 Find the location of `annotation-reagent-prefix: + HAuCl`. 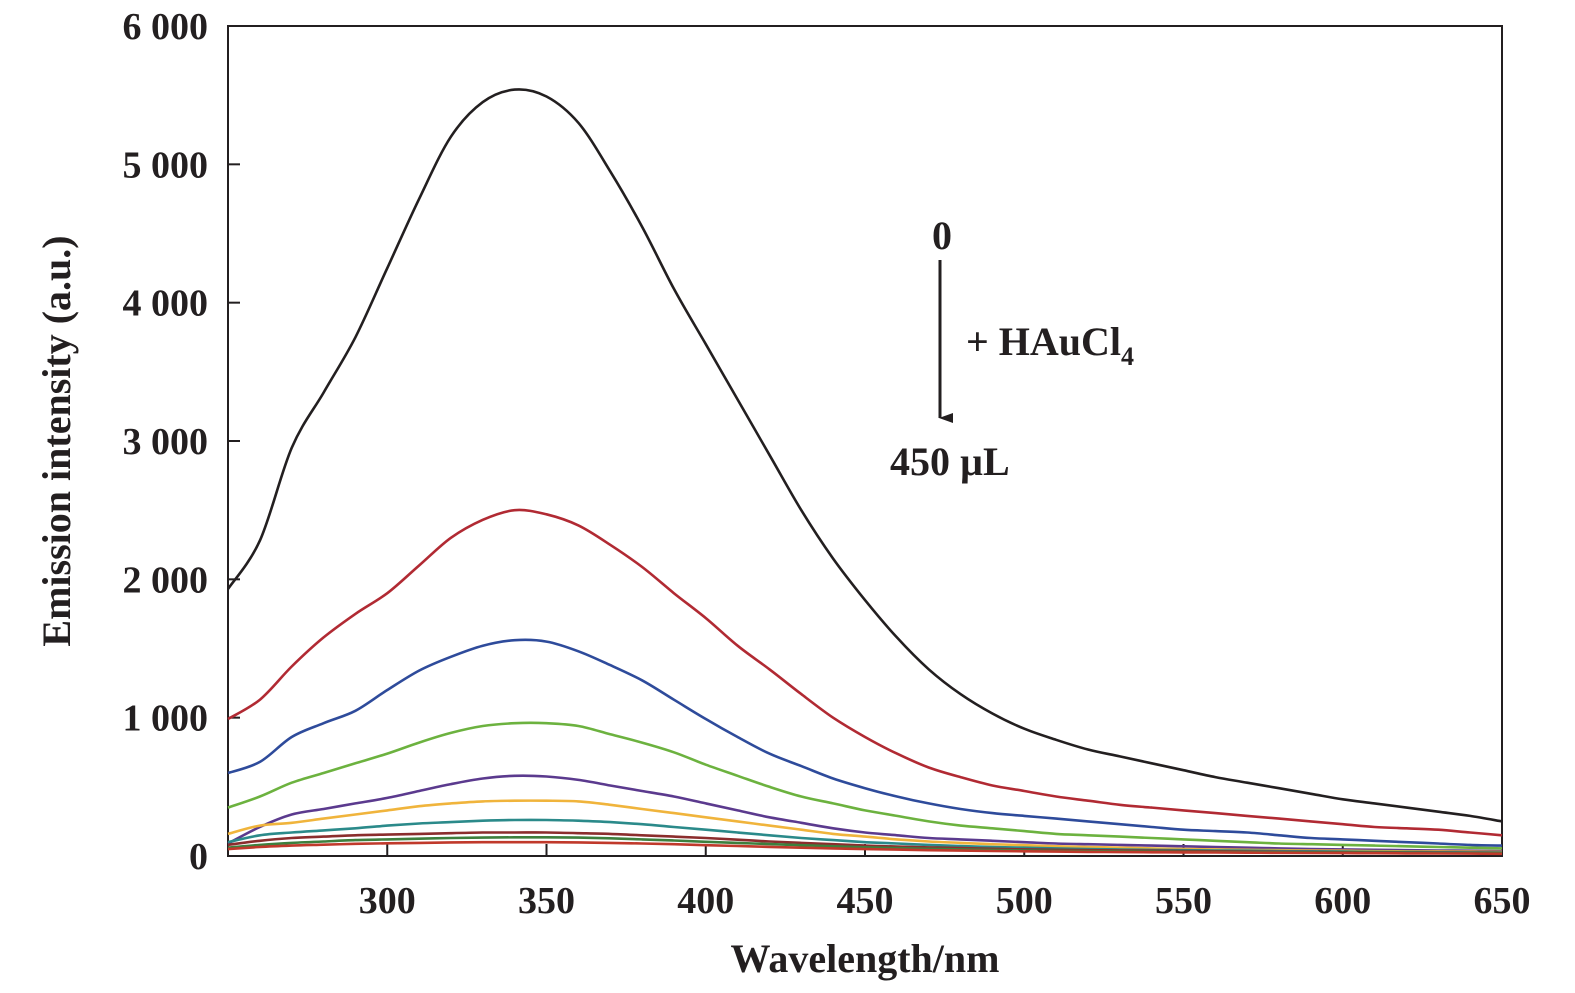

annotation-reagent-prefix: + HAuCl is located at coordinates (1043, 341).